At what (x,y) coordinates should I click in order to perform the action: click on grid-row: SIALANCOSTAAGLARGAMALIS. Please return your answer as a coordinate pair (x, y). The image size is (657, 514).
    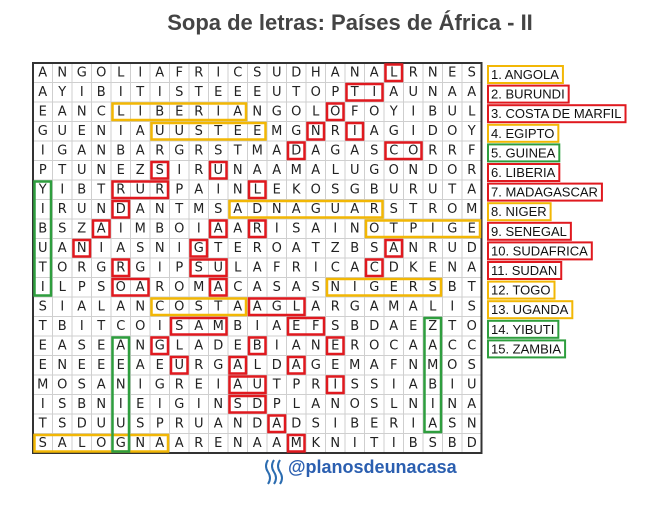
    Looking at the image, I should click on (257, 306).